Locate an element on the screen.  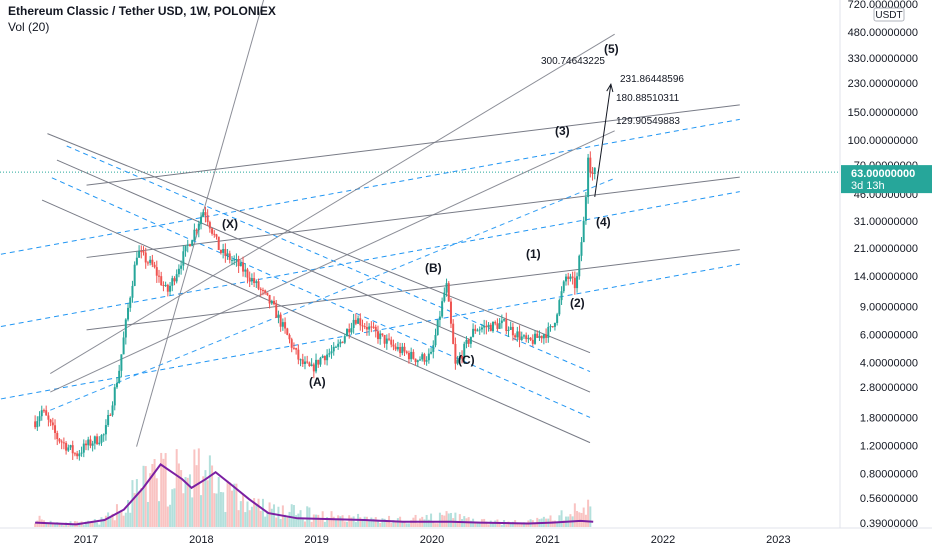
wave-label-7: (4) is located at coordinates (603, 222).